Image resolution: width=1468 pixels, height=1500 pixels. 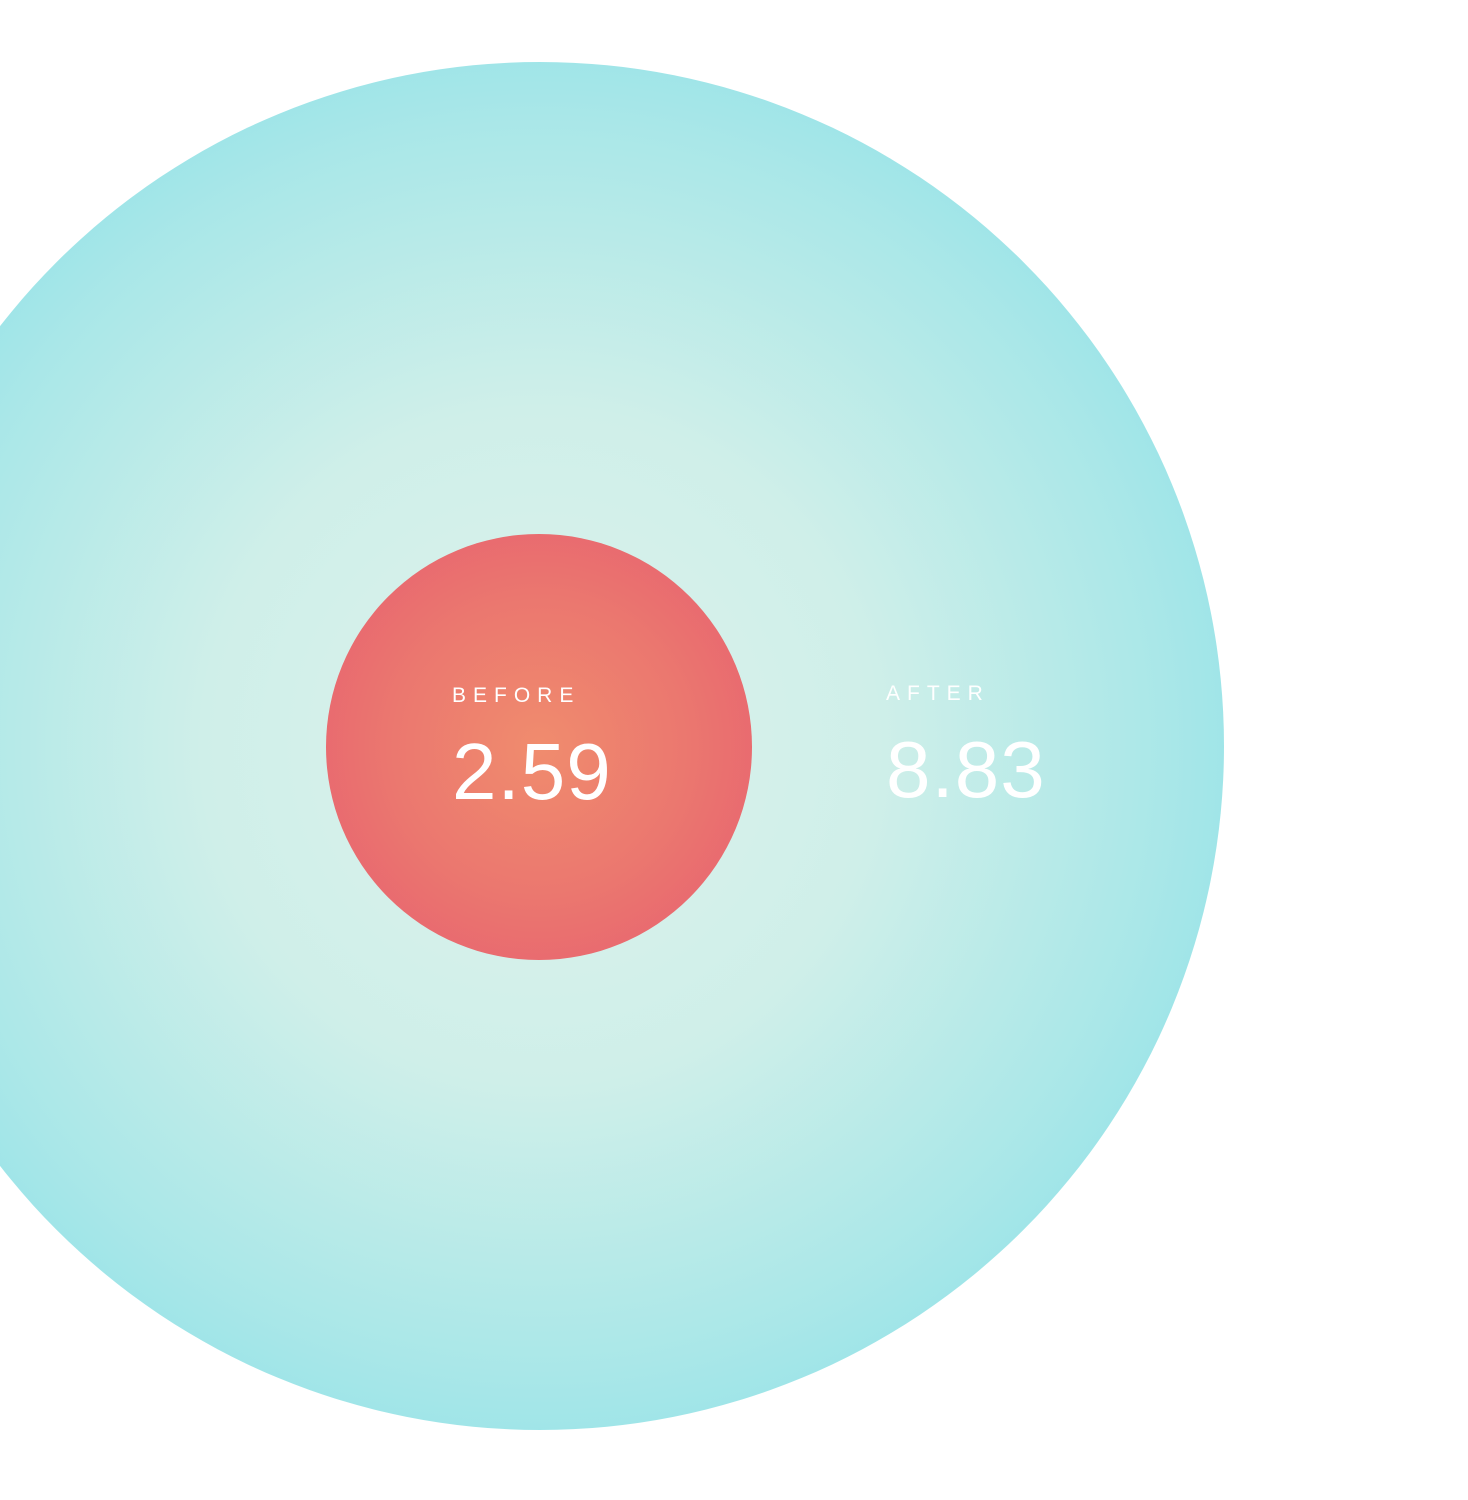 I want to click on before-circle, so click(x=539, y=747).